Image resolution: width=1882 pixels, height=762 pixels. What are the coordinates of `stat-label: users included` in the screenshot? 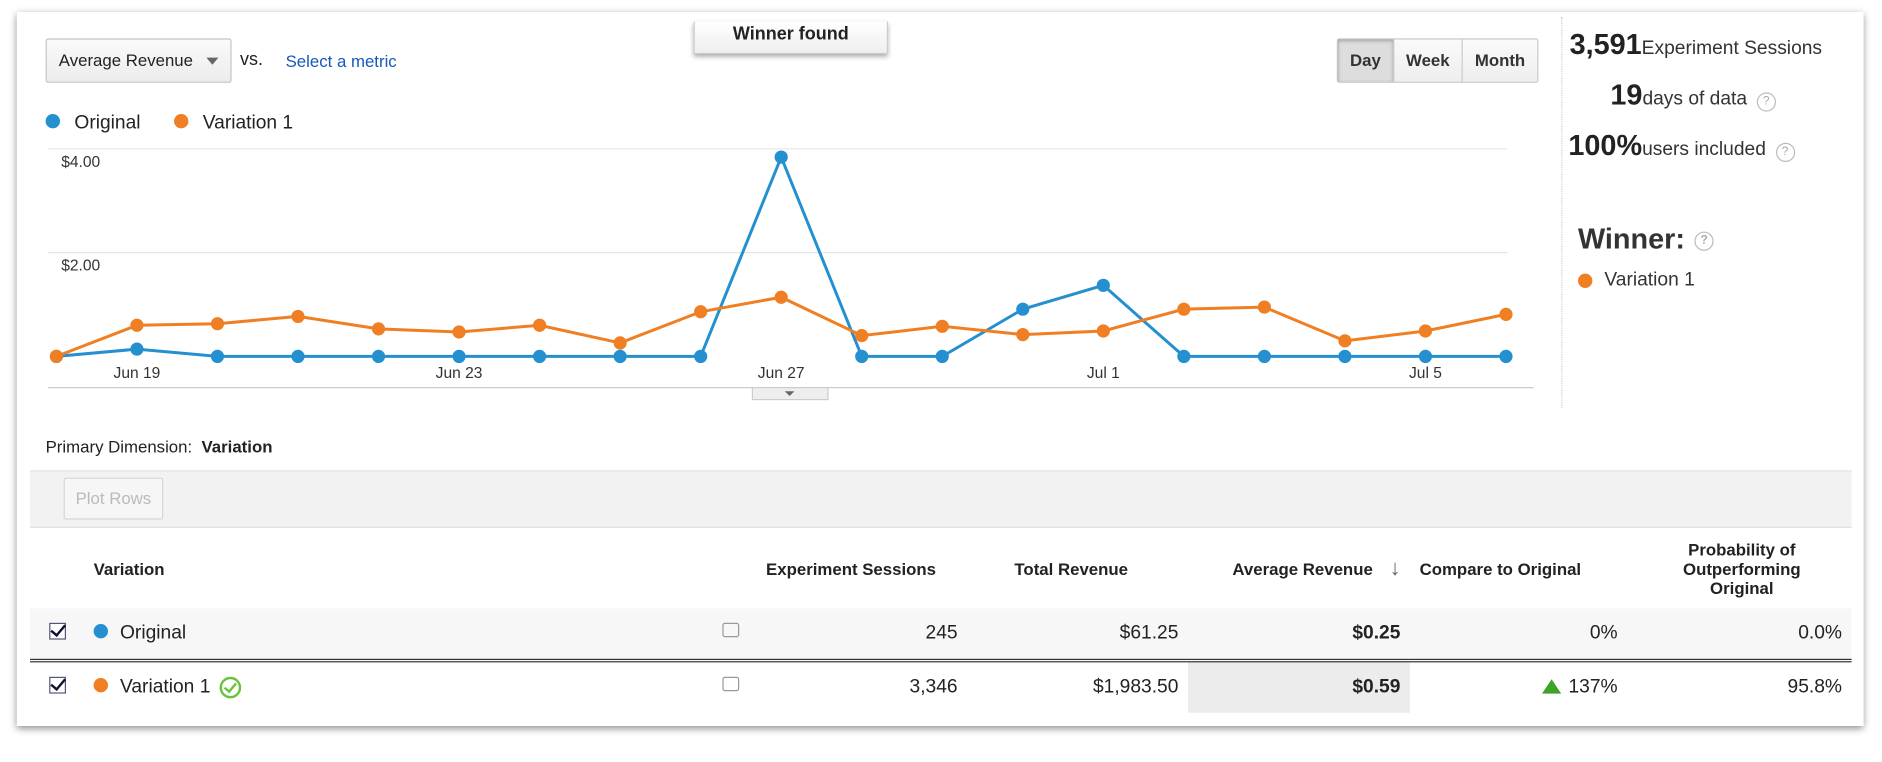 It's located at (1704, 149).